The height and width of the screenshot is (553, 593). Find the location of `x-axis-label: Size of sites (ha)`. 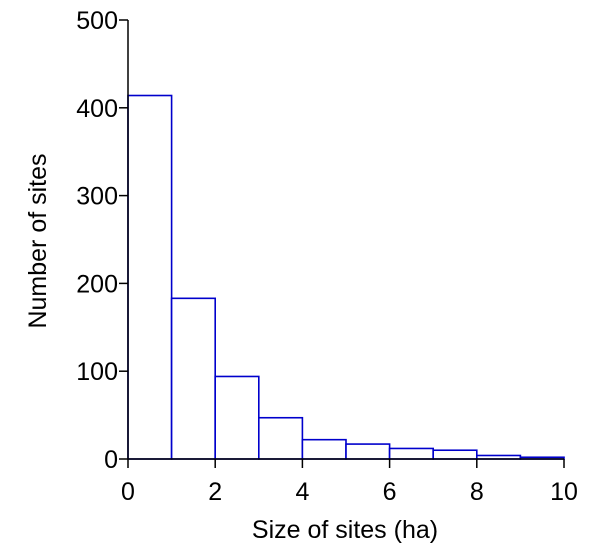

x-axis-label: Size of sites (ha) is located at coordinates (345, 530).